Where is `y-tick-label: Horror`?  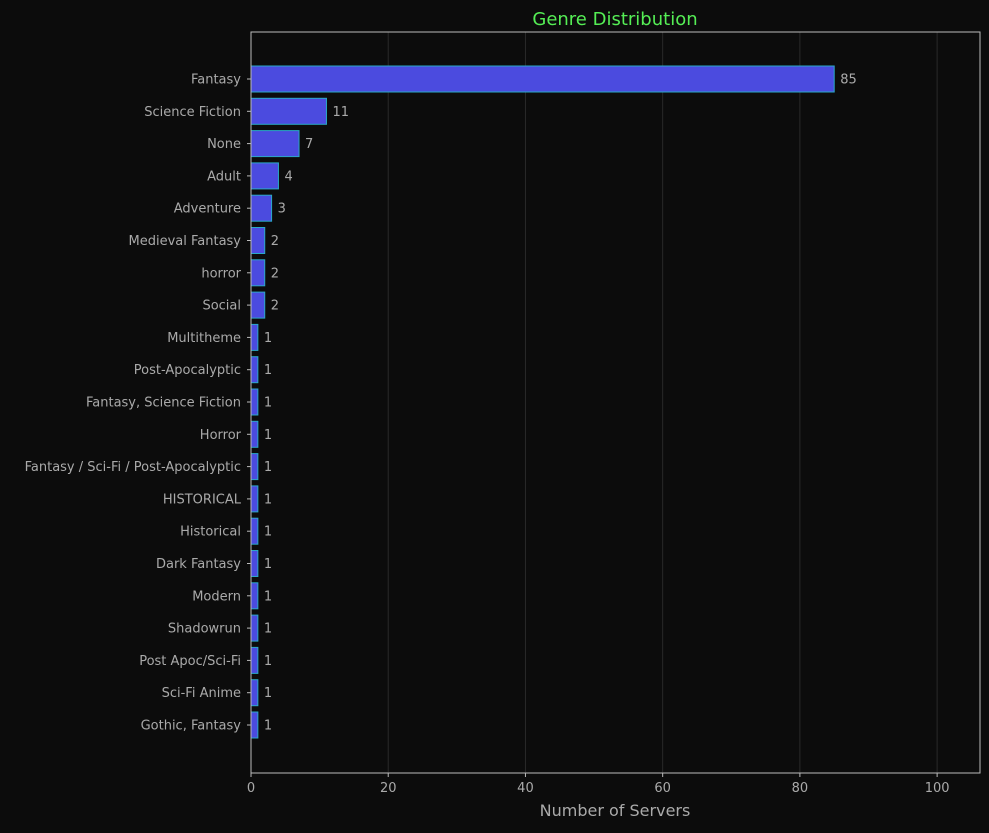
y-tick-label: Horror is located at coordinates (221, 435).